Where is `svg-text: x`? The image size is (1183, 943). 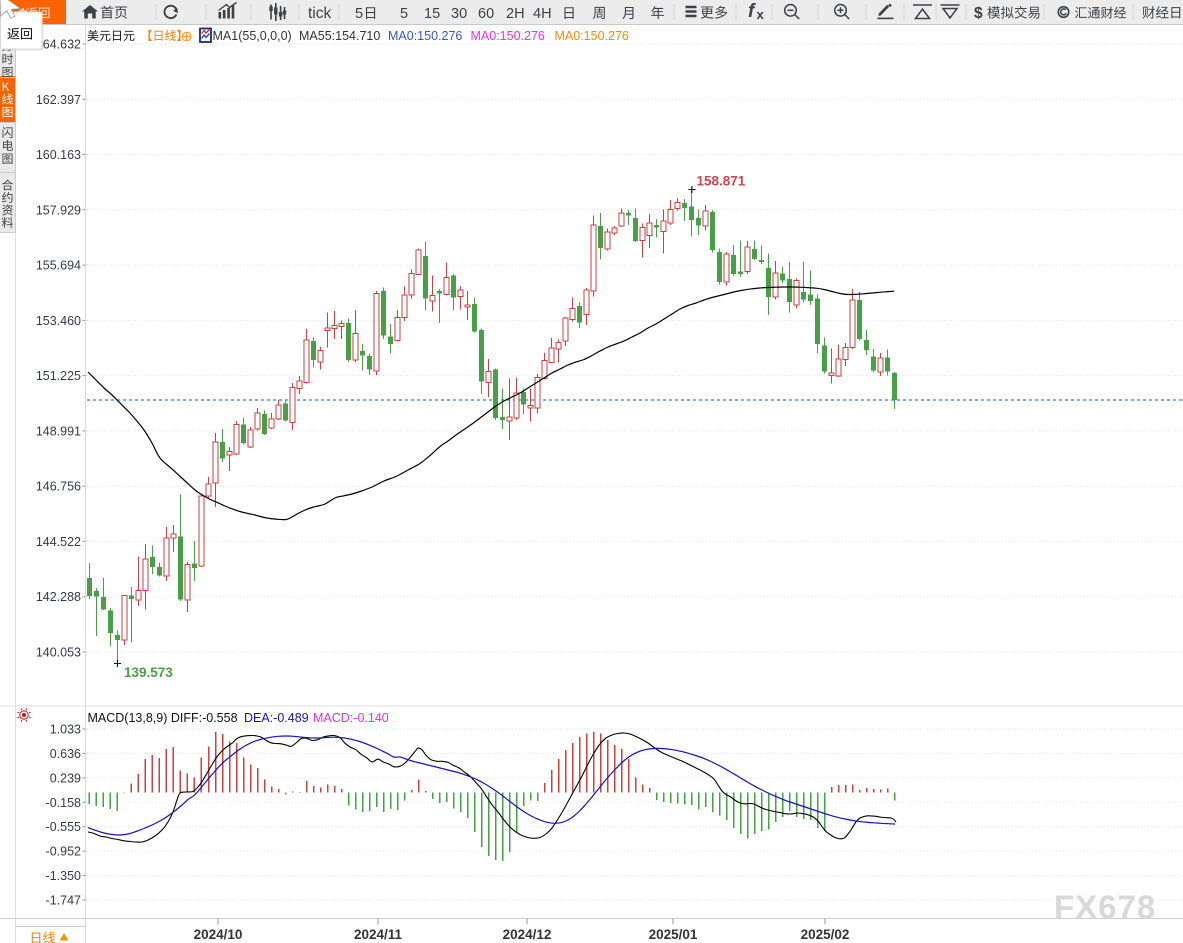
svg-text: x is located at coordinates (761, 14).